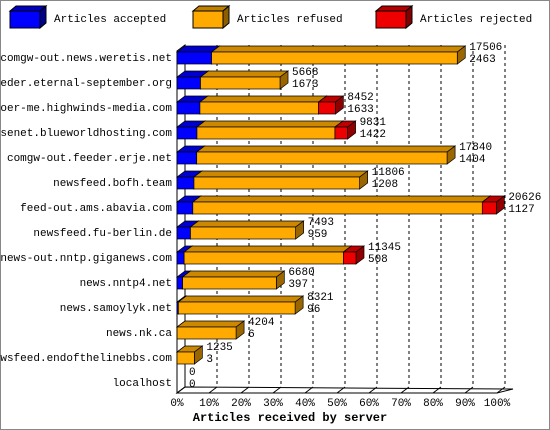 This screenshot has width=550, height=430. I want to click on value-label: 8452, so click(360, 98).